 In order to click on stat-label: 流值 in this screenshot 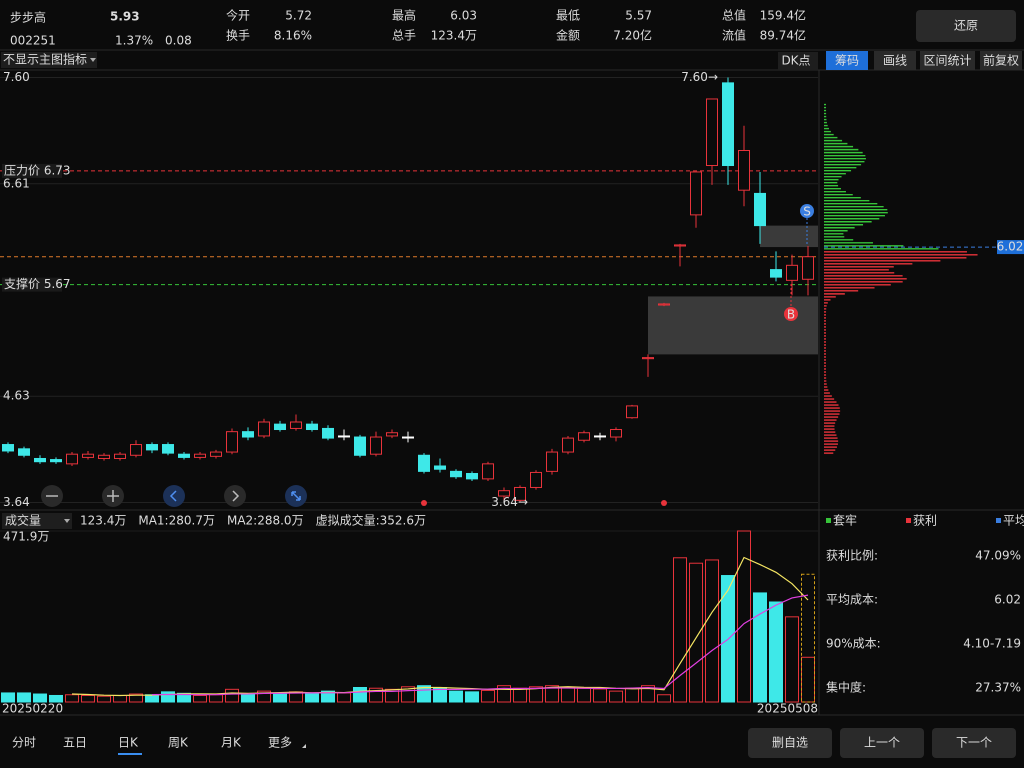, I will do `click(734, 35)`.